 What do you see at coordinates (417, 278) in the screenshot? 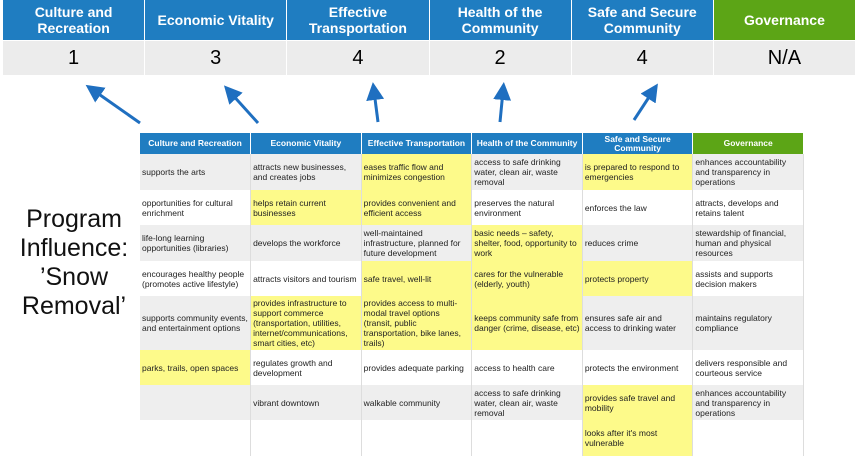
I see `table-cell: safe travel, well-lit` at bounding box center [417, 278].